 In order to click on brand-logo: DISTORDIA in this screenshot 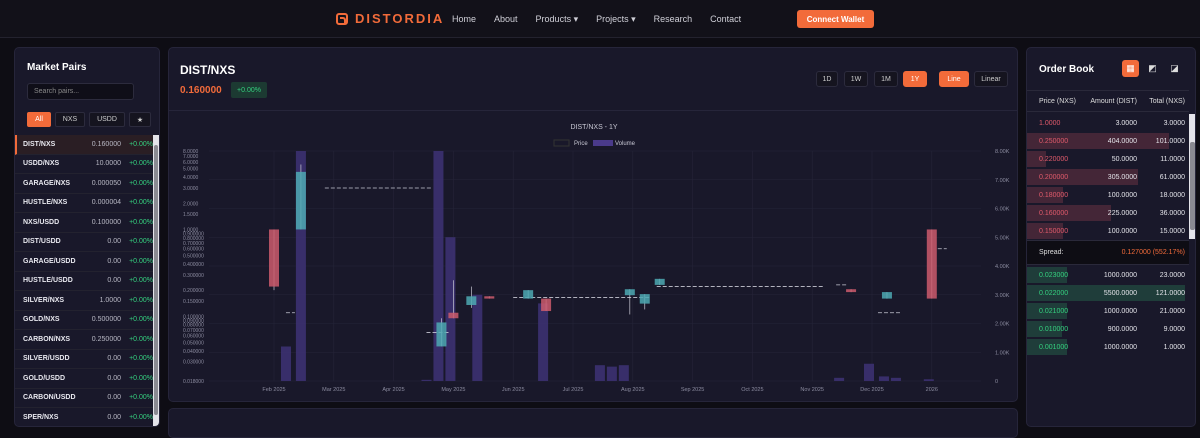, I will do `click(390, 18)`.